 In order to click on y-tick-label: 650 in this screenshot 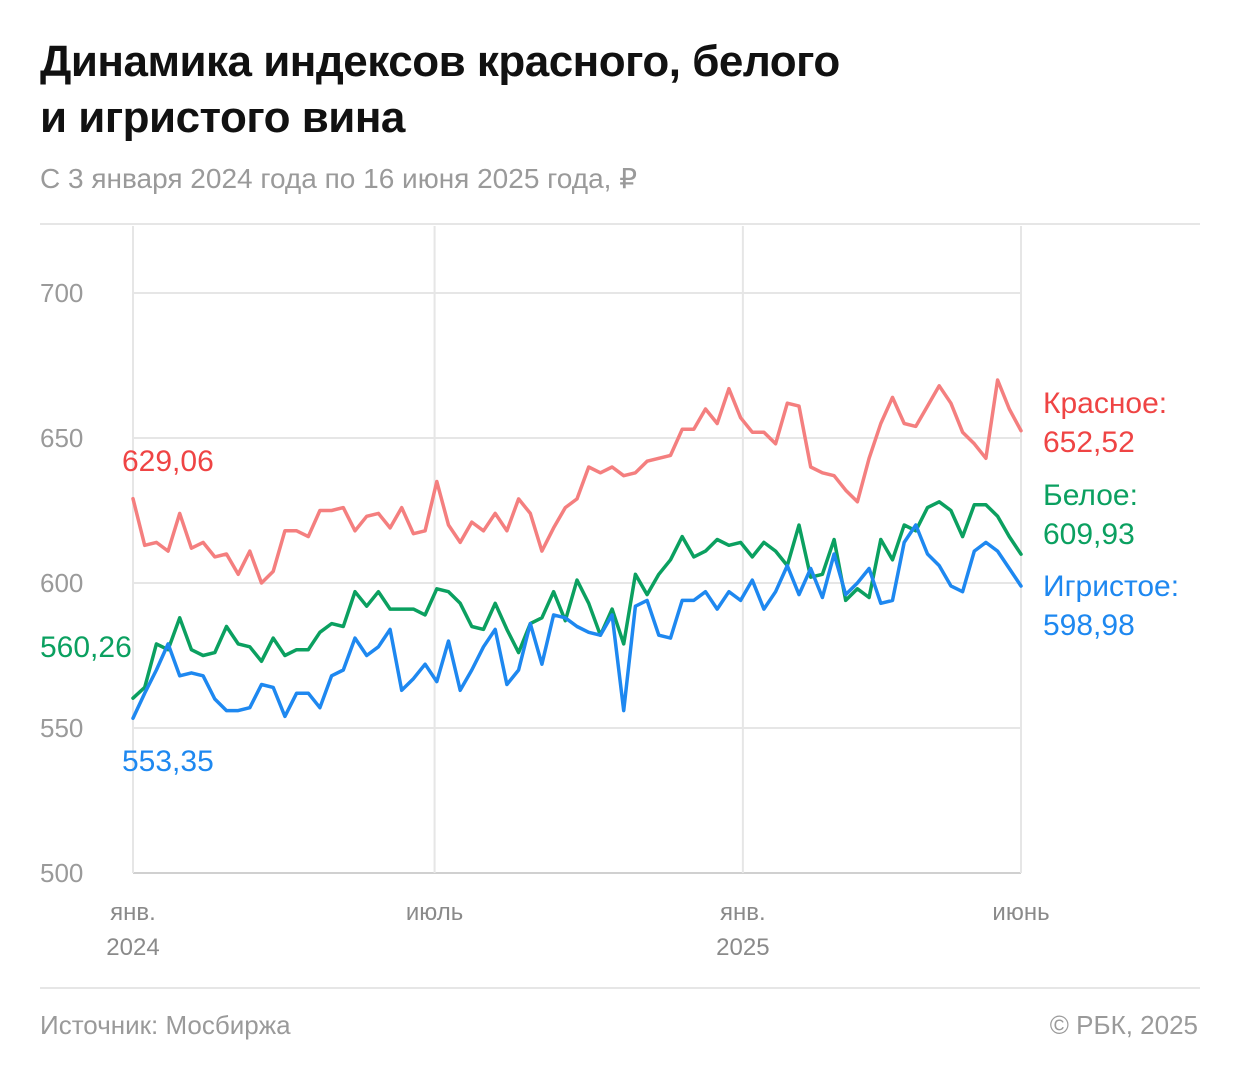, I will do `click(61, 438)`.